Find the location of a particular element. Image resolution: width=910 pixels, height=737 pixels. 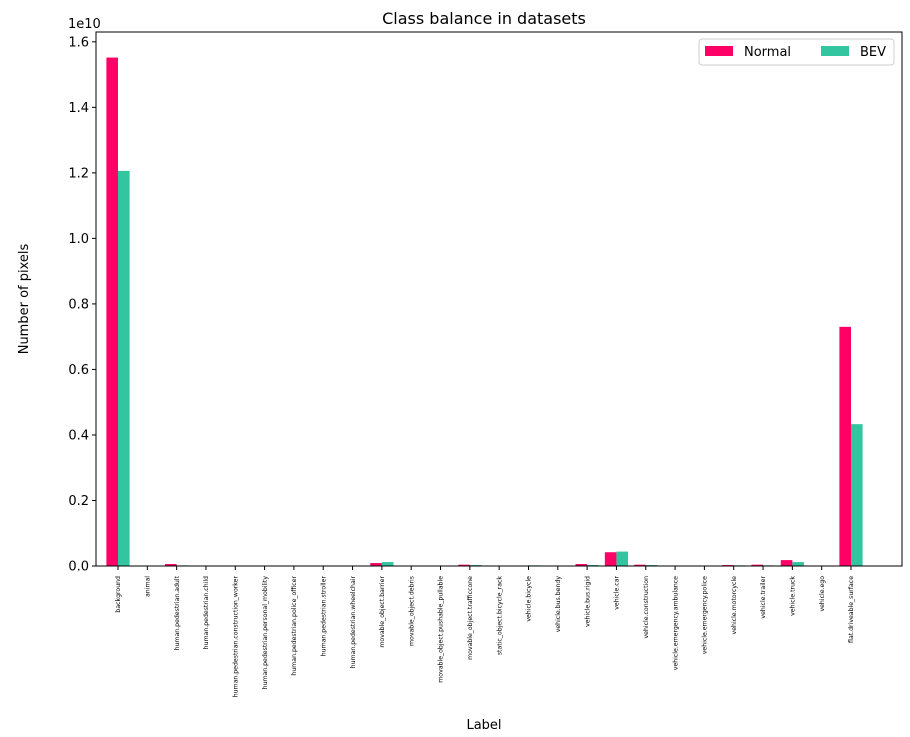

legend-label-bev: BEV is located at coordinates (873, 52).